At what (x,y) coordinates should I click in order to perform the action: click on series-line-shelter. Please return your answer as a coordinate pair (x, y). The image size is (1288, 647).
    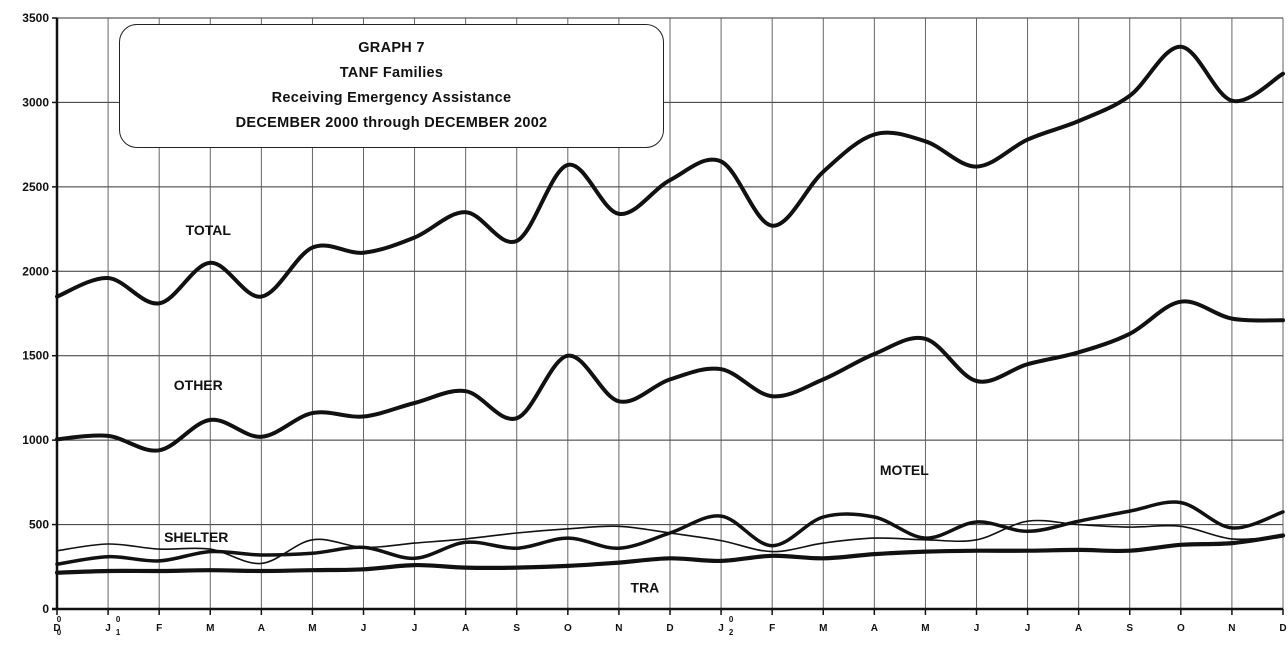
    Looking at the image, I should click on (670, 542).